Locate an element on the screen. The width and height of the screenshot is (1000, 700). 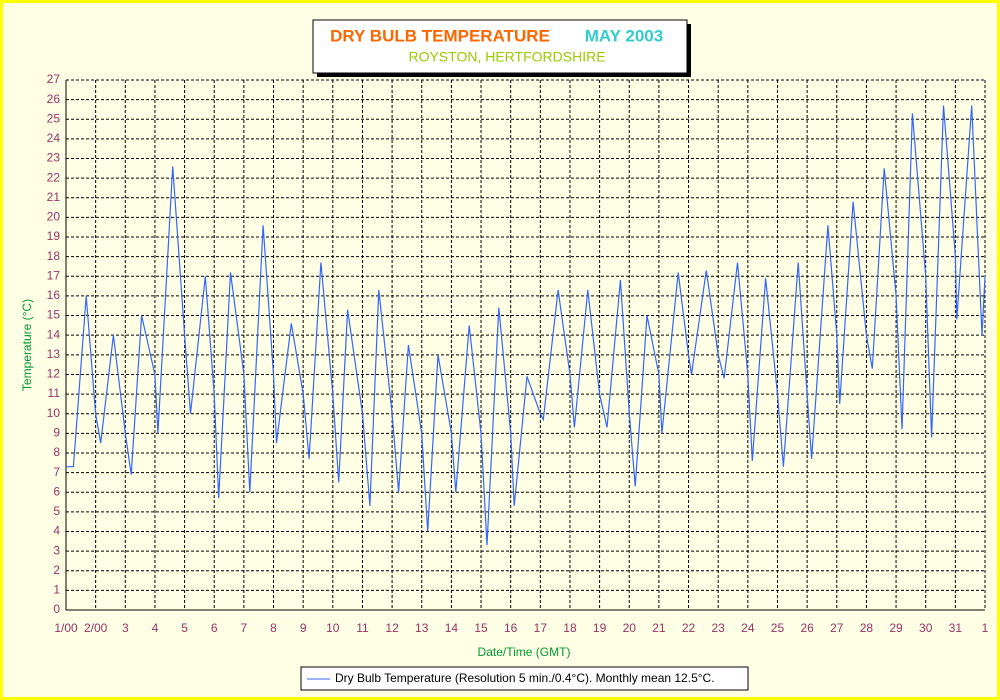
x-tick-label: 23 is located at coordinates (719, 628).